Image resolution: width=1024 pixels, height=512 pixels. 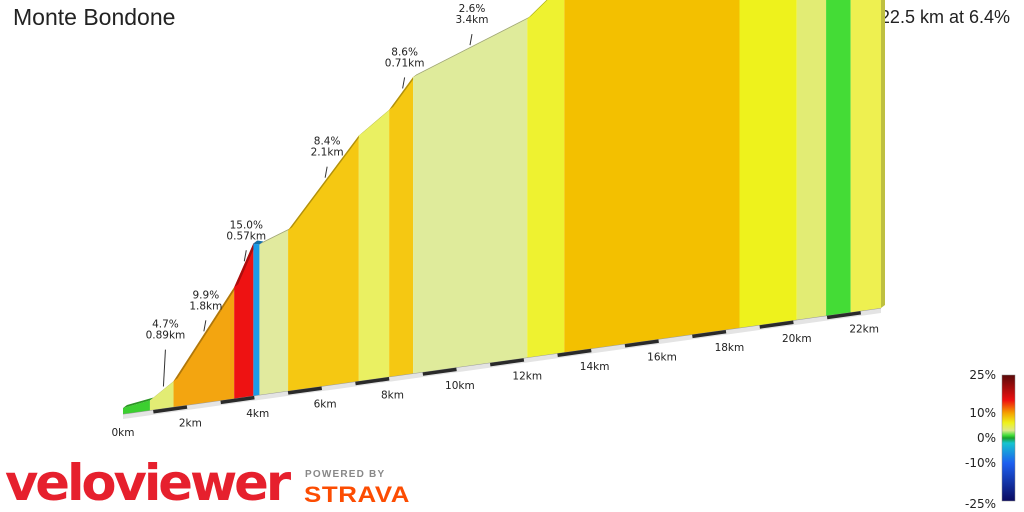 I want to click on x-tick-label: 4km, so click(x=257, y=414).